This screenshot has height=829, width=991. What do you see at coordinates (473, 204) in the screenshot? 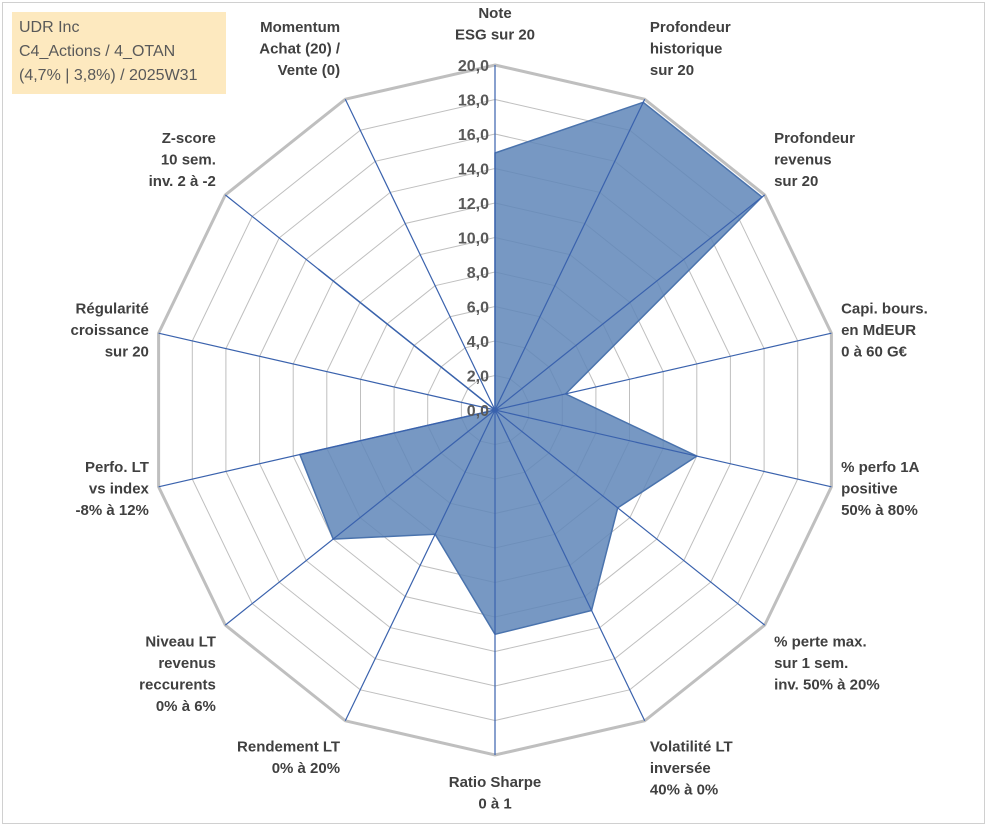
I see `tick-label: 12,0` at bounding box center [473, 204].